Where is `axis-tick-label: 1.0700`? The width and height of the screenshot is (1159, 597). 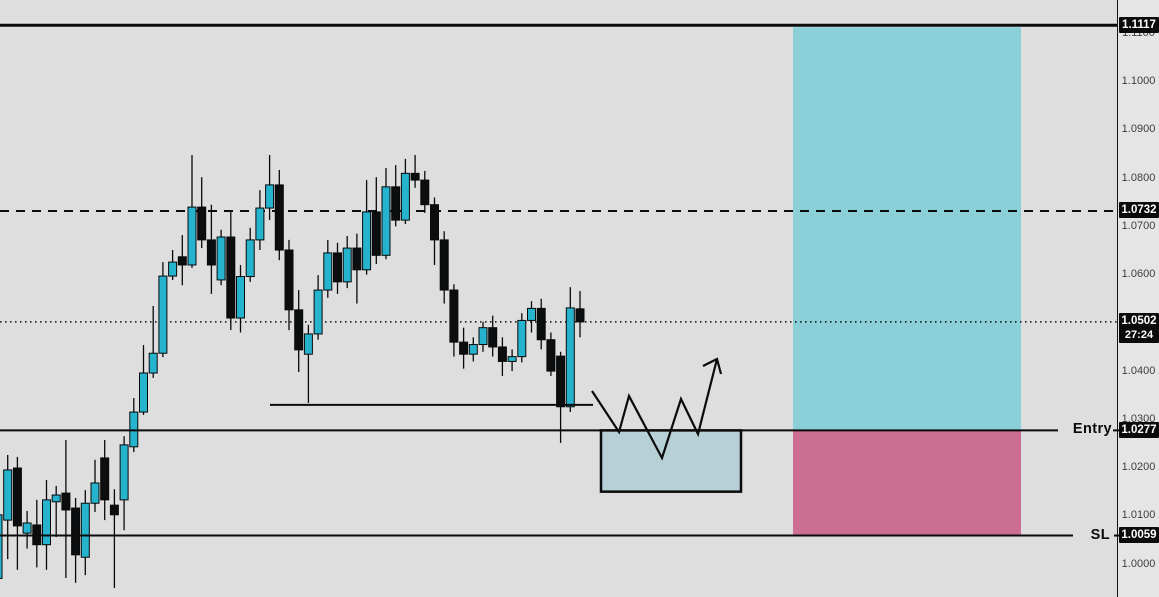
axis-tick-label: 1.0700 is located at coordinates (1138, 225).